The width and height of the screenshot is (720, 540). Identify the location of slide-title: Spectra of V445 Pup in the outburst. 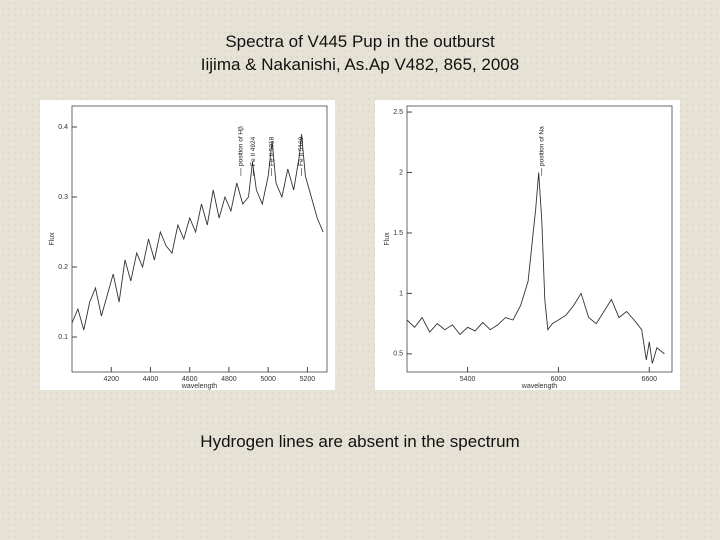
(360, 41).